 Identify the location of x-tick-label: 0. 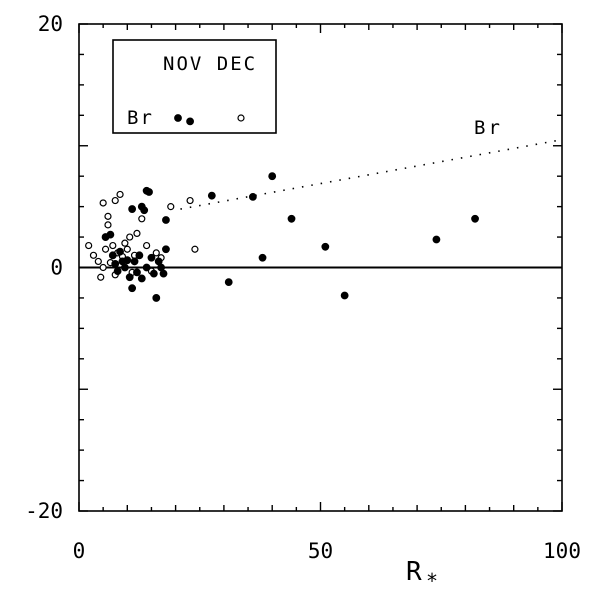
(79, 551).